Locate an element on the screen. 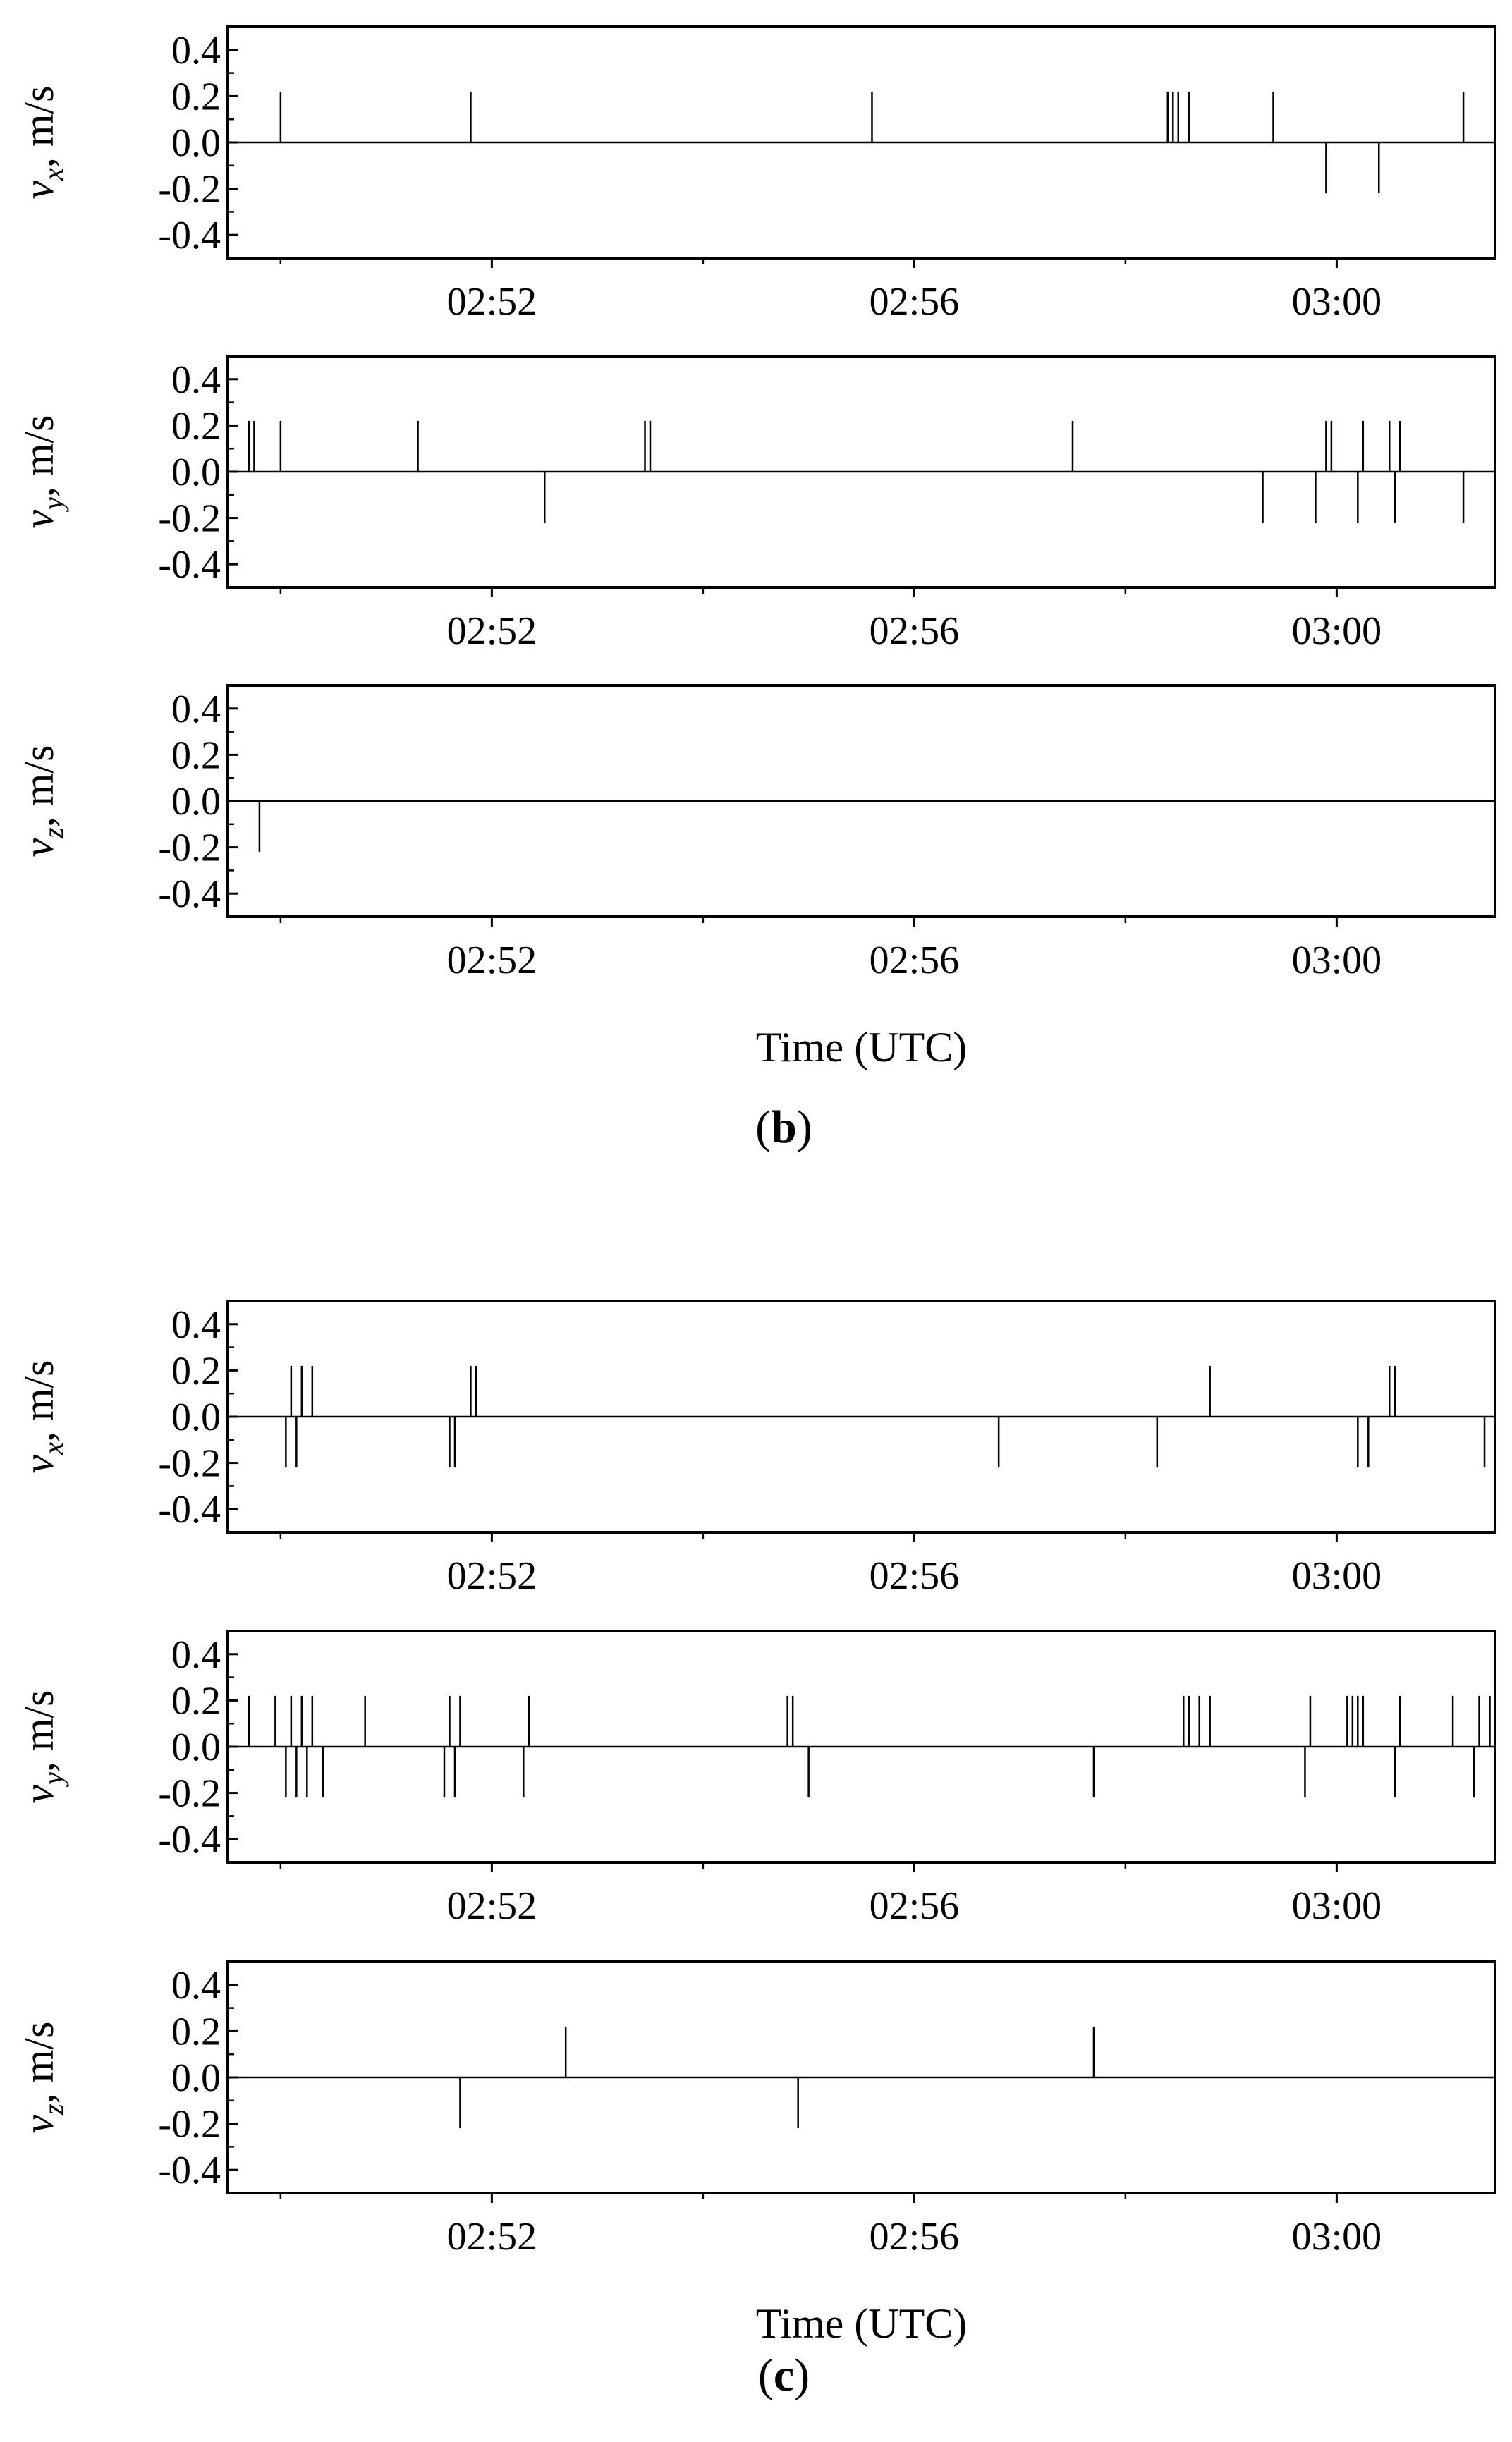 The width and height of the screenshot is (1512, 2442). panel-label-letter: b is located at coordinates (784, 1127).